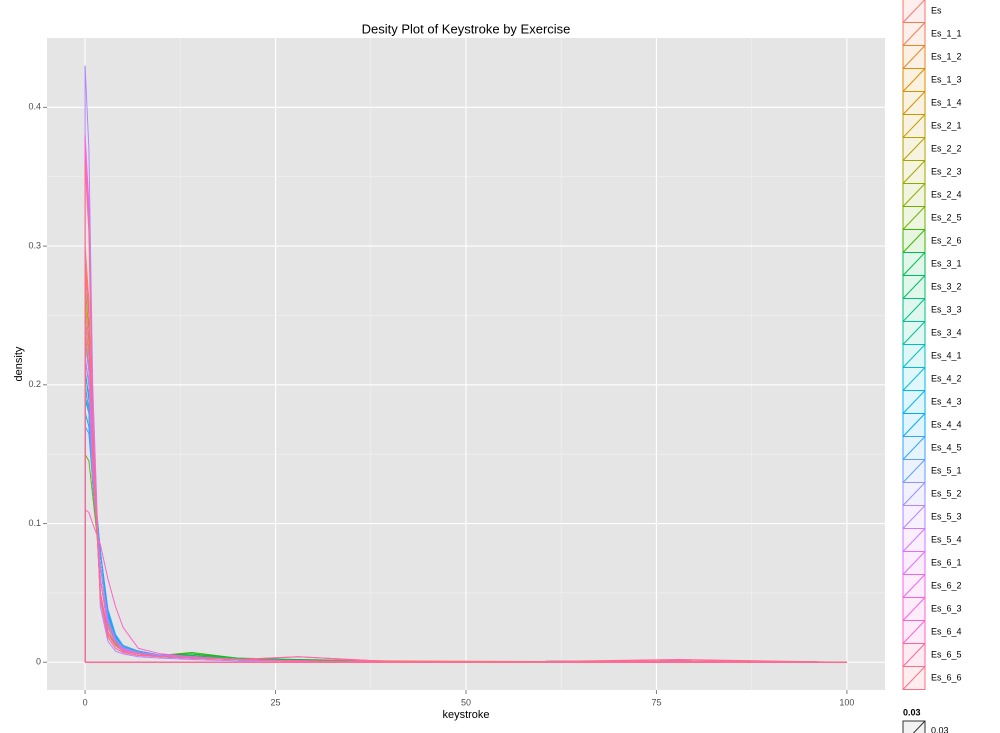 This screenshot has width=1000, height=733. What do you see at coordinates (85, 702) in the screenshot?
I see `x-tick-label: 0` at bounding box center [85, 702].